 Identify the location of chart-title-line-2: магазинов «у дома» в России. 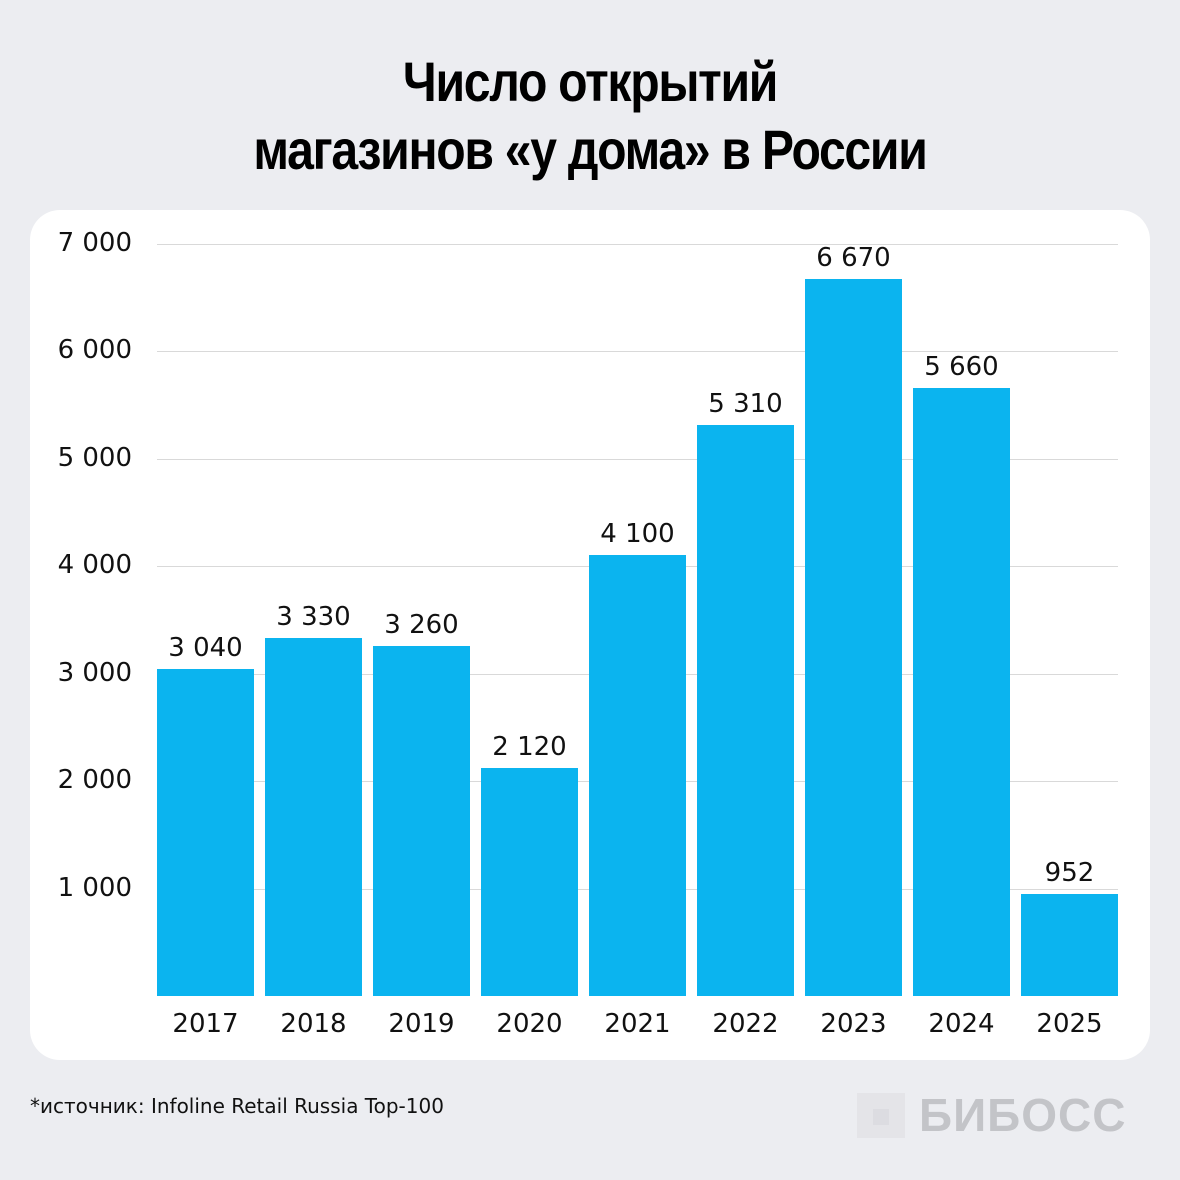
(590, 149).